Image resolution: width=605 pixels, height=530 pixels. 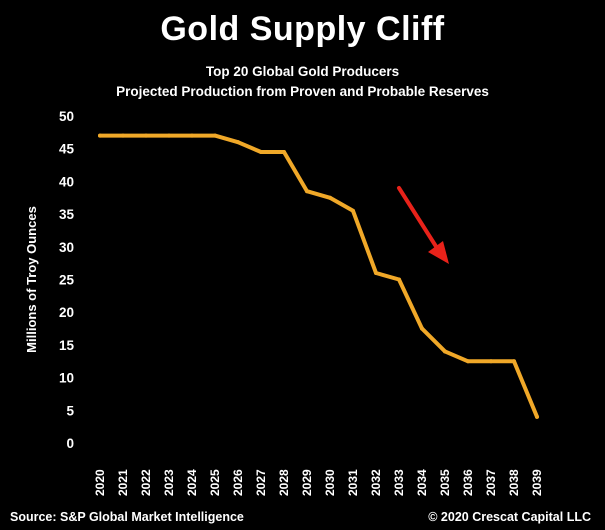 I want to click on x-tick-label: 2039, so click(x=537, y=482).